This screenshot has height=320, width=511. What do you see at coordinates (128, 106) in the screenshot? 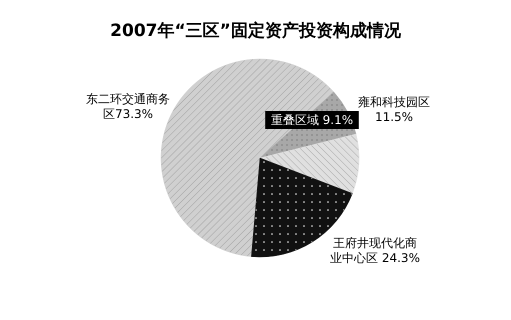
I see `slice-label: 东二环交通商务区73.3%` at bounding box center [128, 106].